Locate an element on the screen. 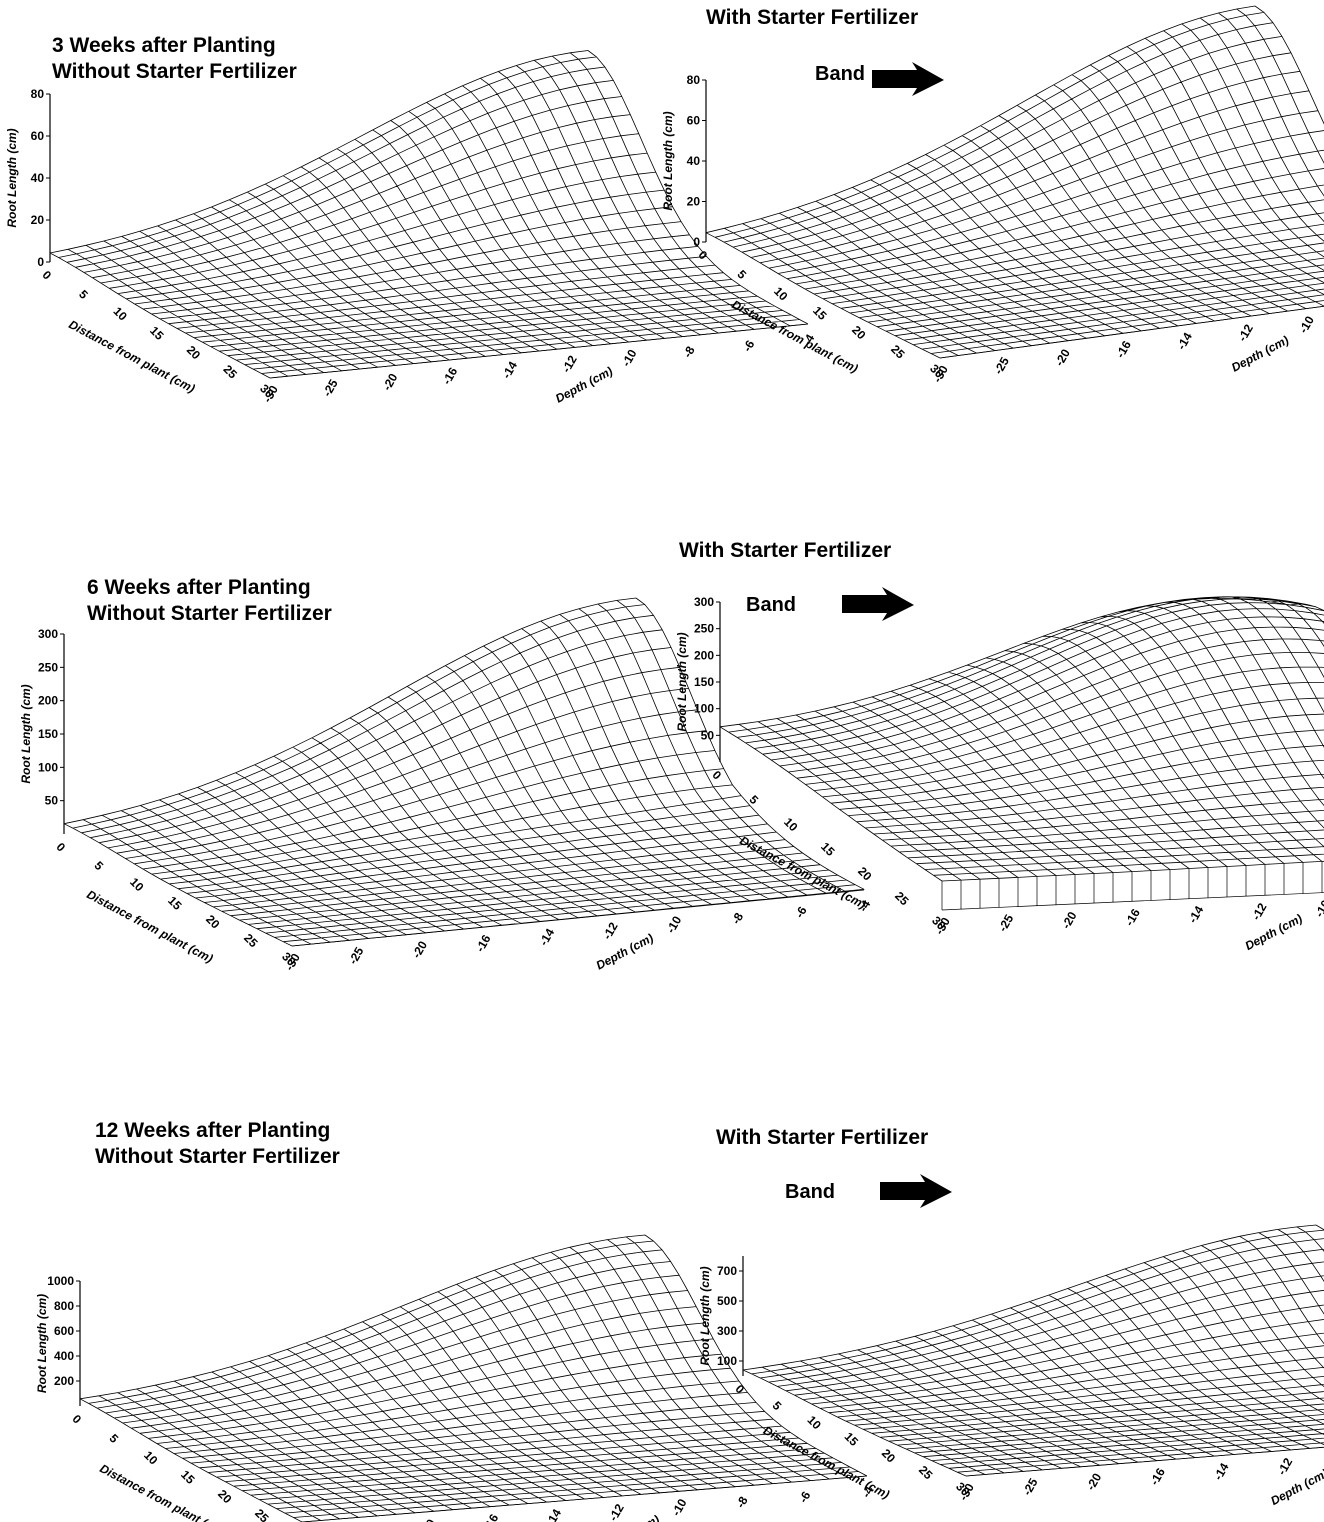 The height and width of the screenshot is (1522, 1324). x-tick-label: 0 is located at coordinates (703, 255).